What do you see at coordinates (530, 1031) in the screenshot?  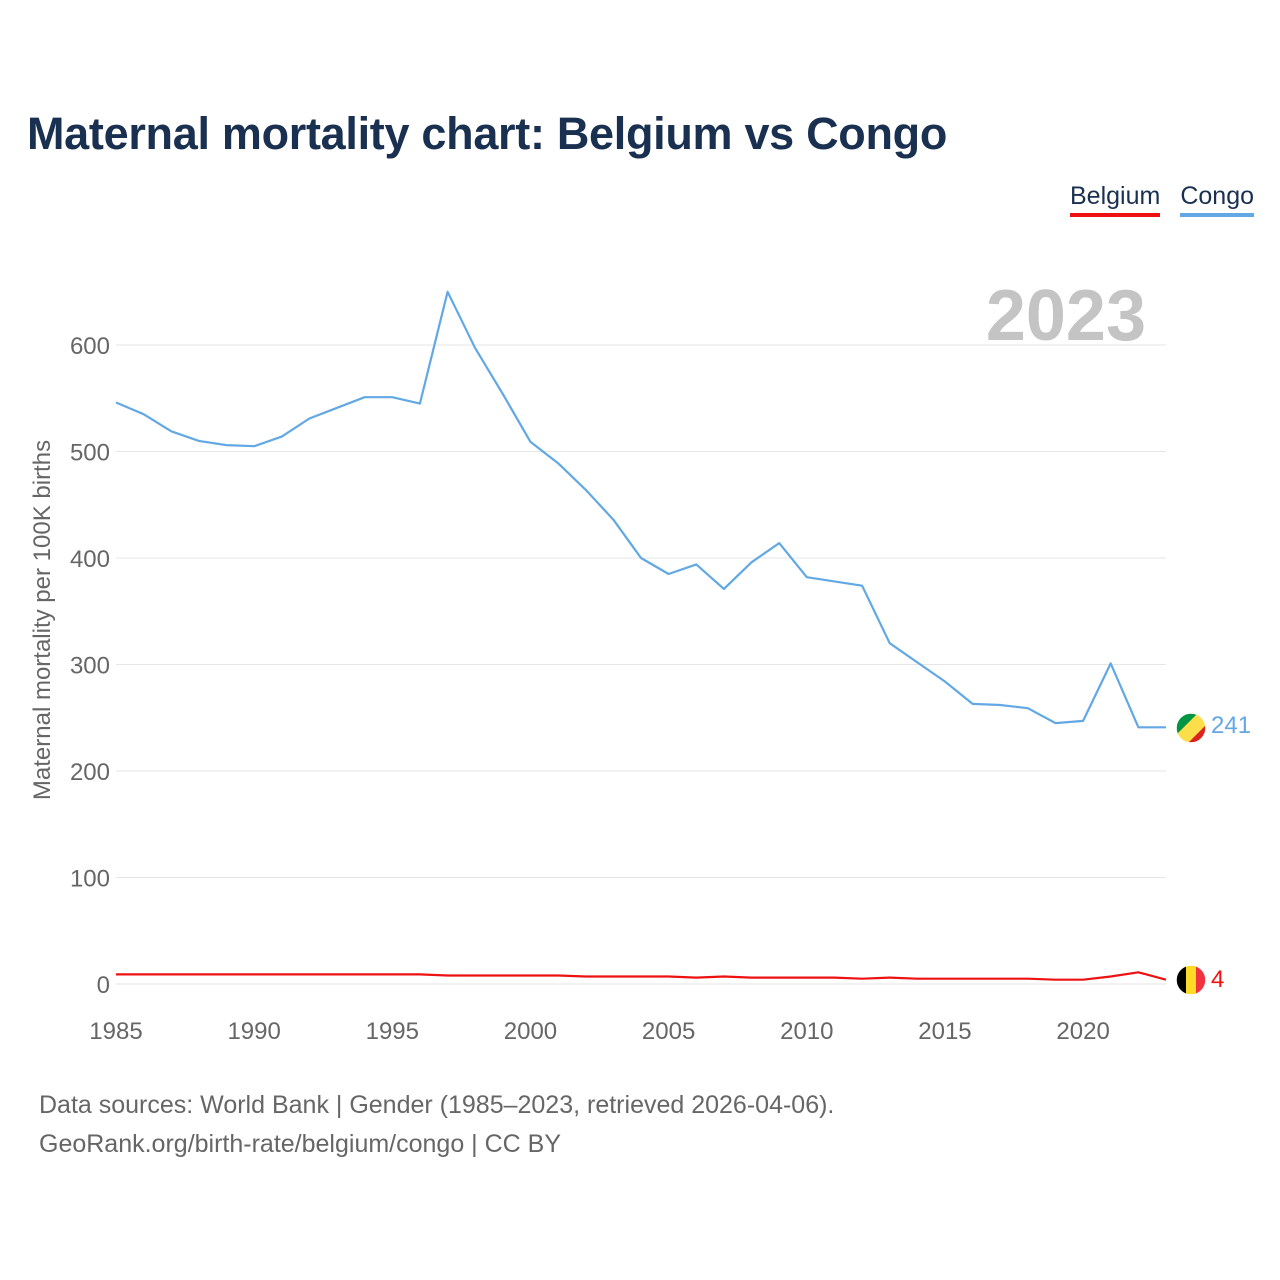 I see `x-tick-label: 2000` at bounding box center [530, 1031].